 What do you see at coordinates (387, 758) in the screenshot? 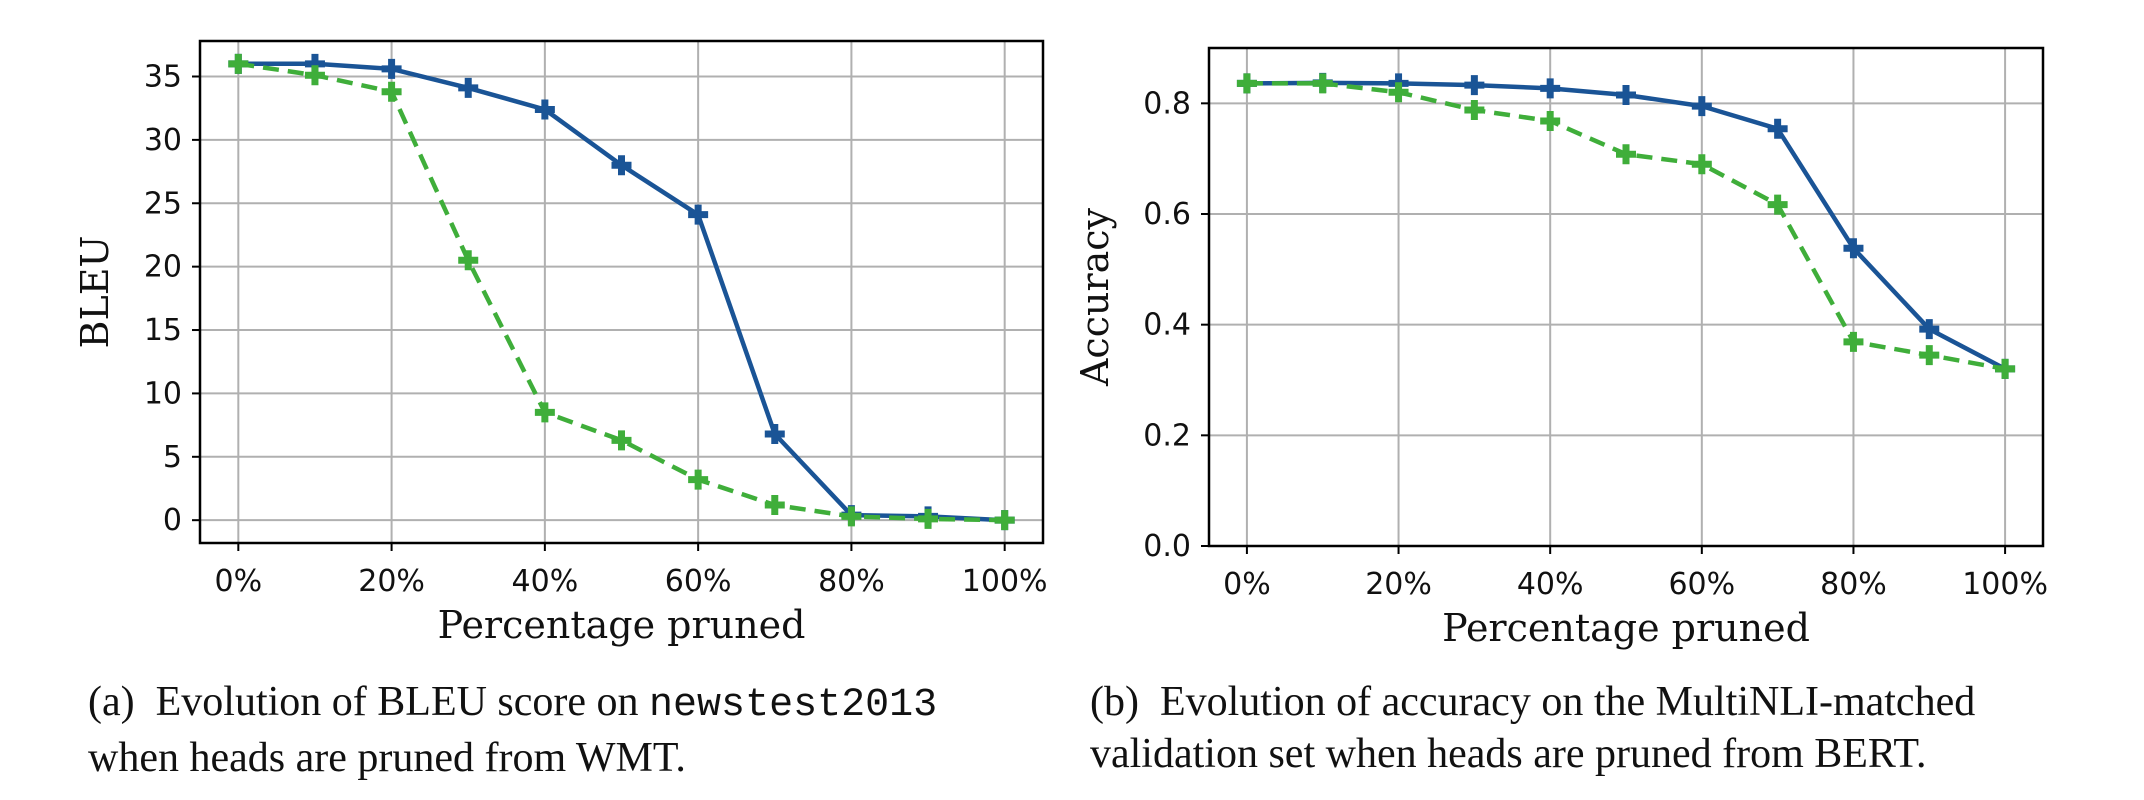
I see `caption-a-line2: when heads are pruned from WMT.` at bounding box center [387, 758].